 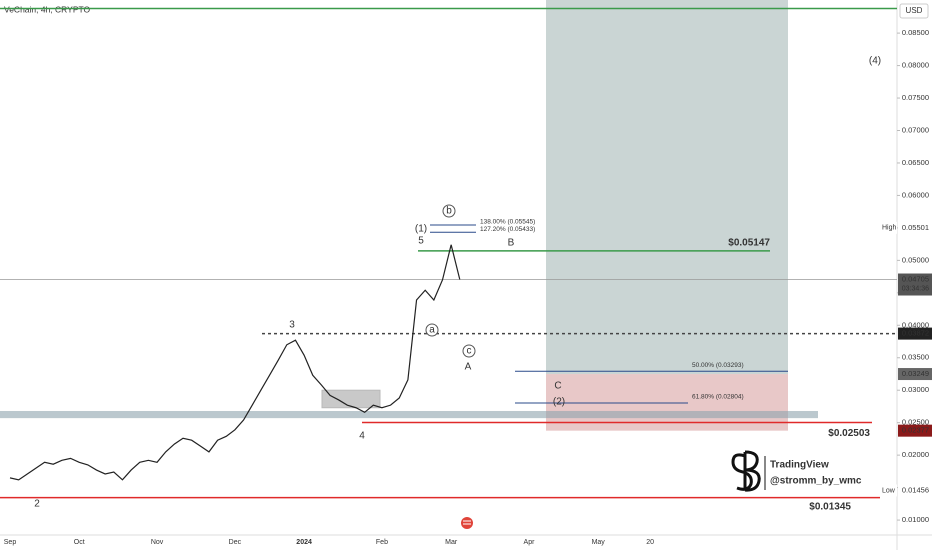 I want to click on wave-label: a, so click(x=432, y=330).